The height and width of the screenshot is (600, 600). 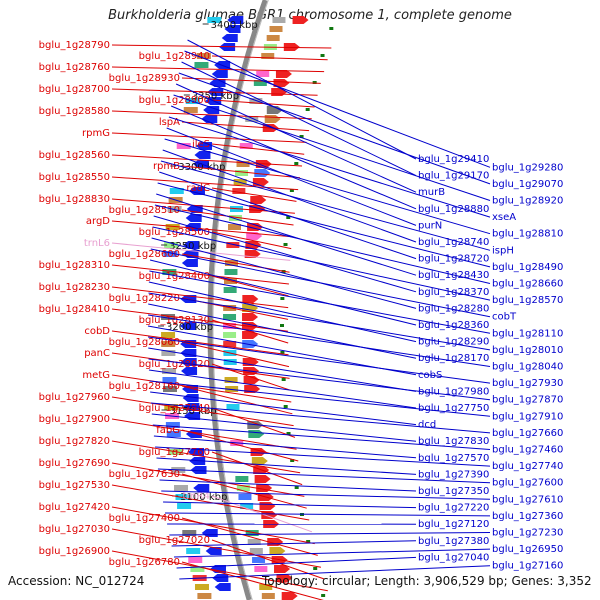 I want to click on gene-label-left: bglu_1g26900, so click(x=74, y=551).